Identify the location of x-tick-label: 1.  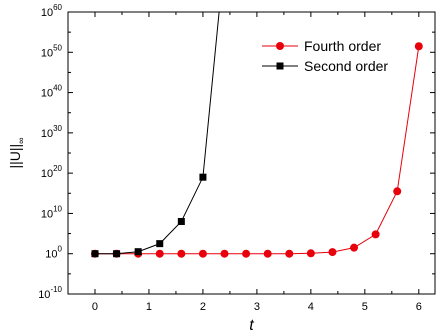
(149, 307).